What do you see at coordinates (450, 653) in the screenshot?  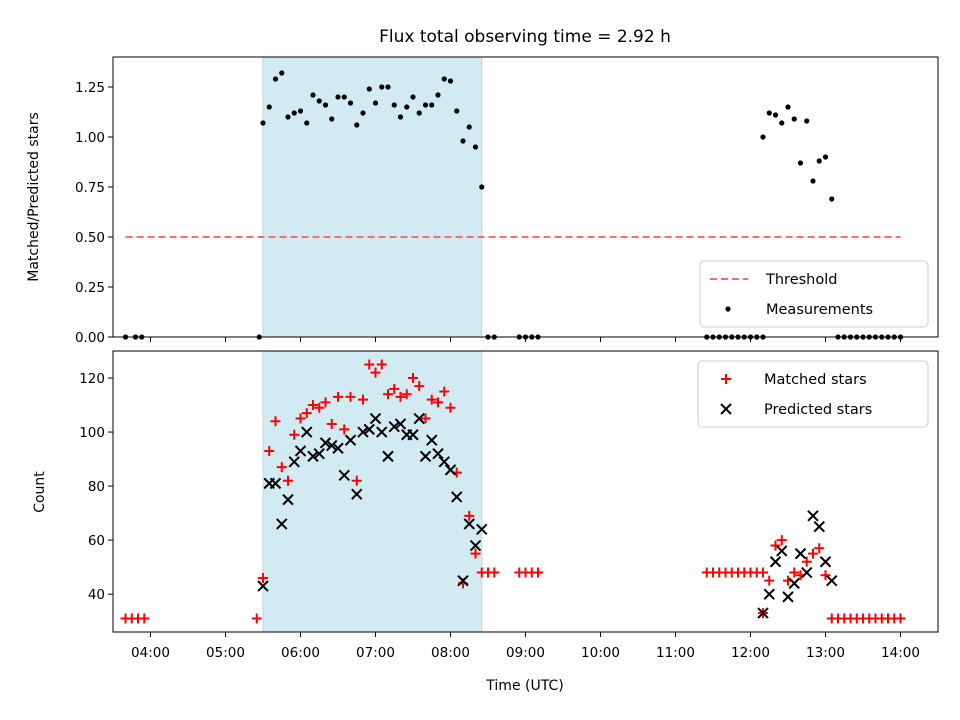 I see `x-tick-label: 08:00` at bounding box center [450, 653].